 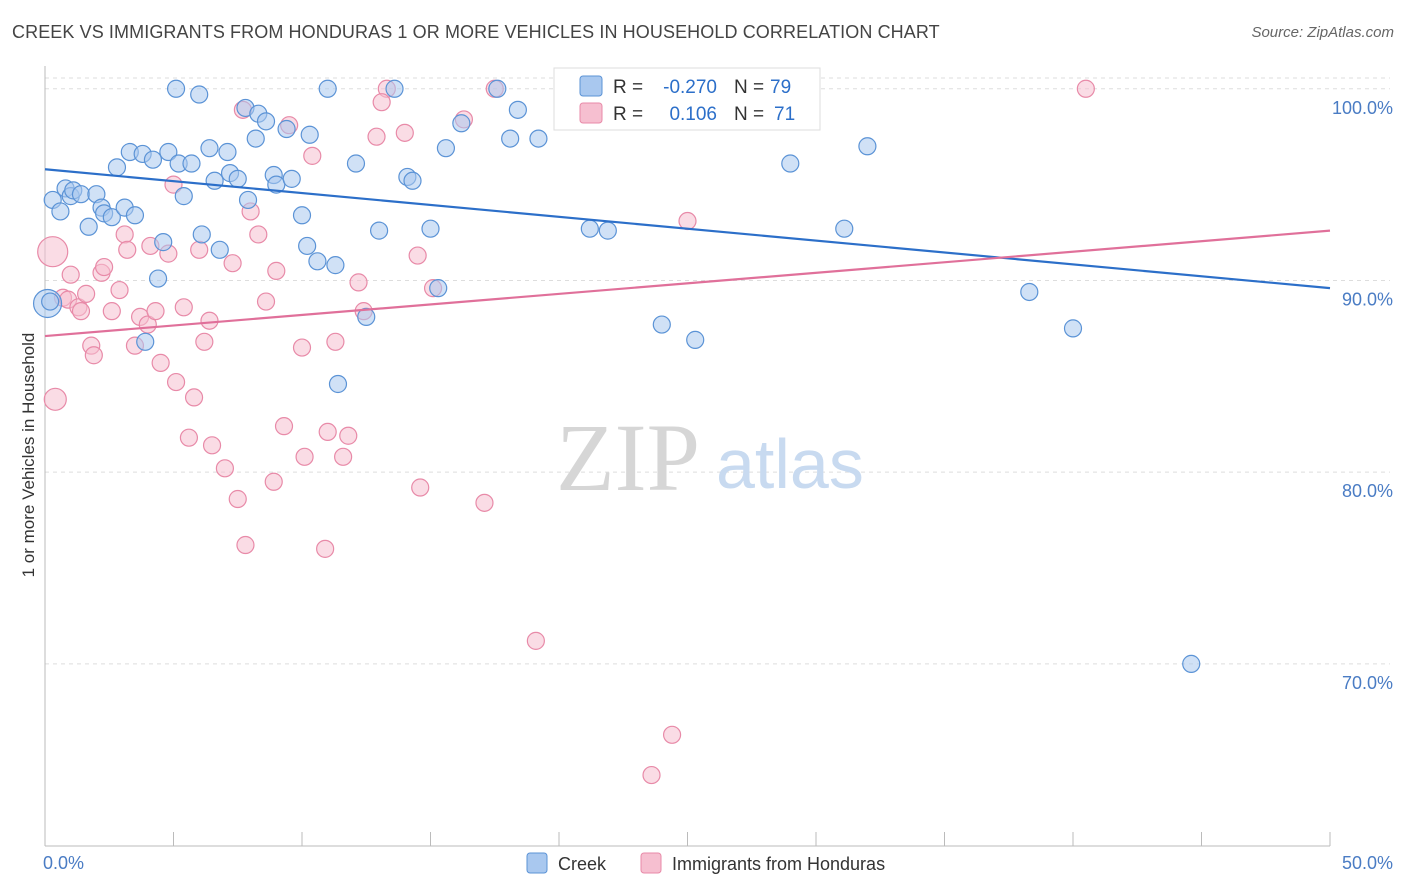 I want to click on legend-swatch-creek, so click(x=537, y=863).